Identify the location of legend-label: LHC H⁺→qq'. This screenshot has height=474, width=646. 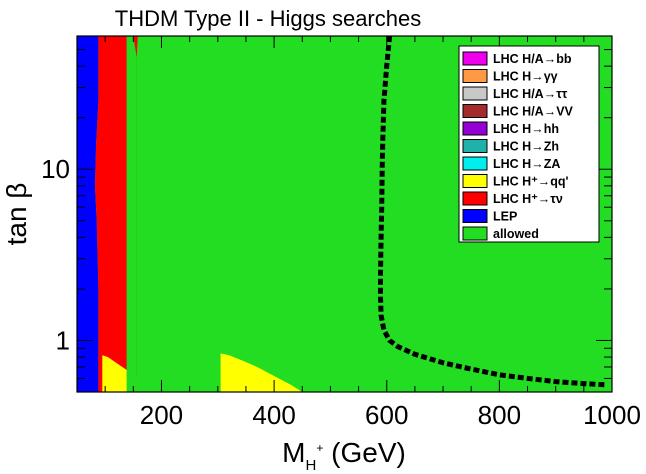
(531, 182).